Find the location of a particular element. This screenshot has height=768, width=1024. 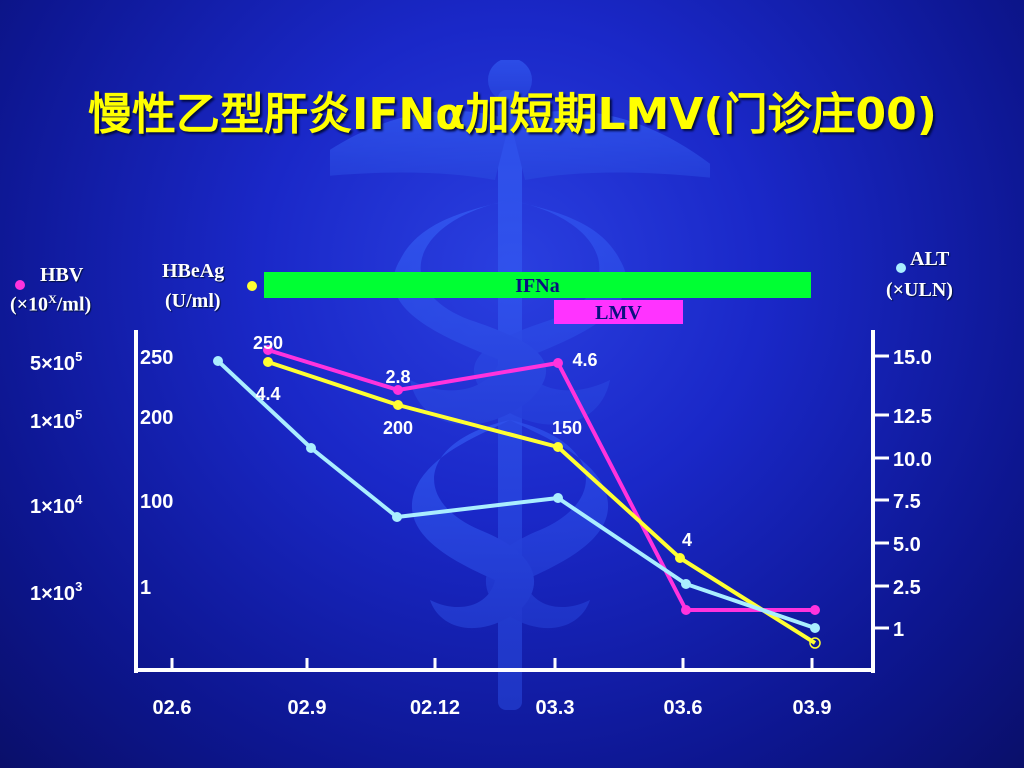

hbeag-axis-label: 100 is located at coordinates (156, 502).